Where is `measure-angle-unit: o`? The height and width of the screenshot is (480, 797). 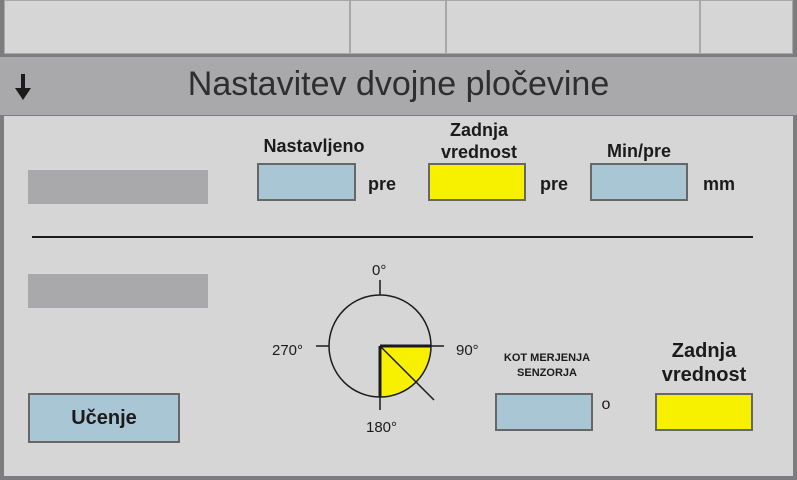 measure-angle-unit: o is located at coordinates (606, 404).